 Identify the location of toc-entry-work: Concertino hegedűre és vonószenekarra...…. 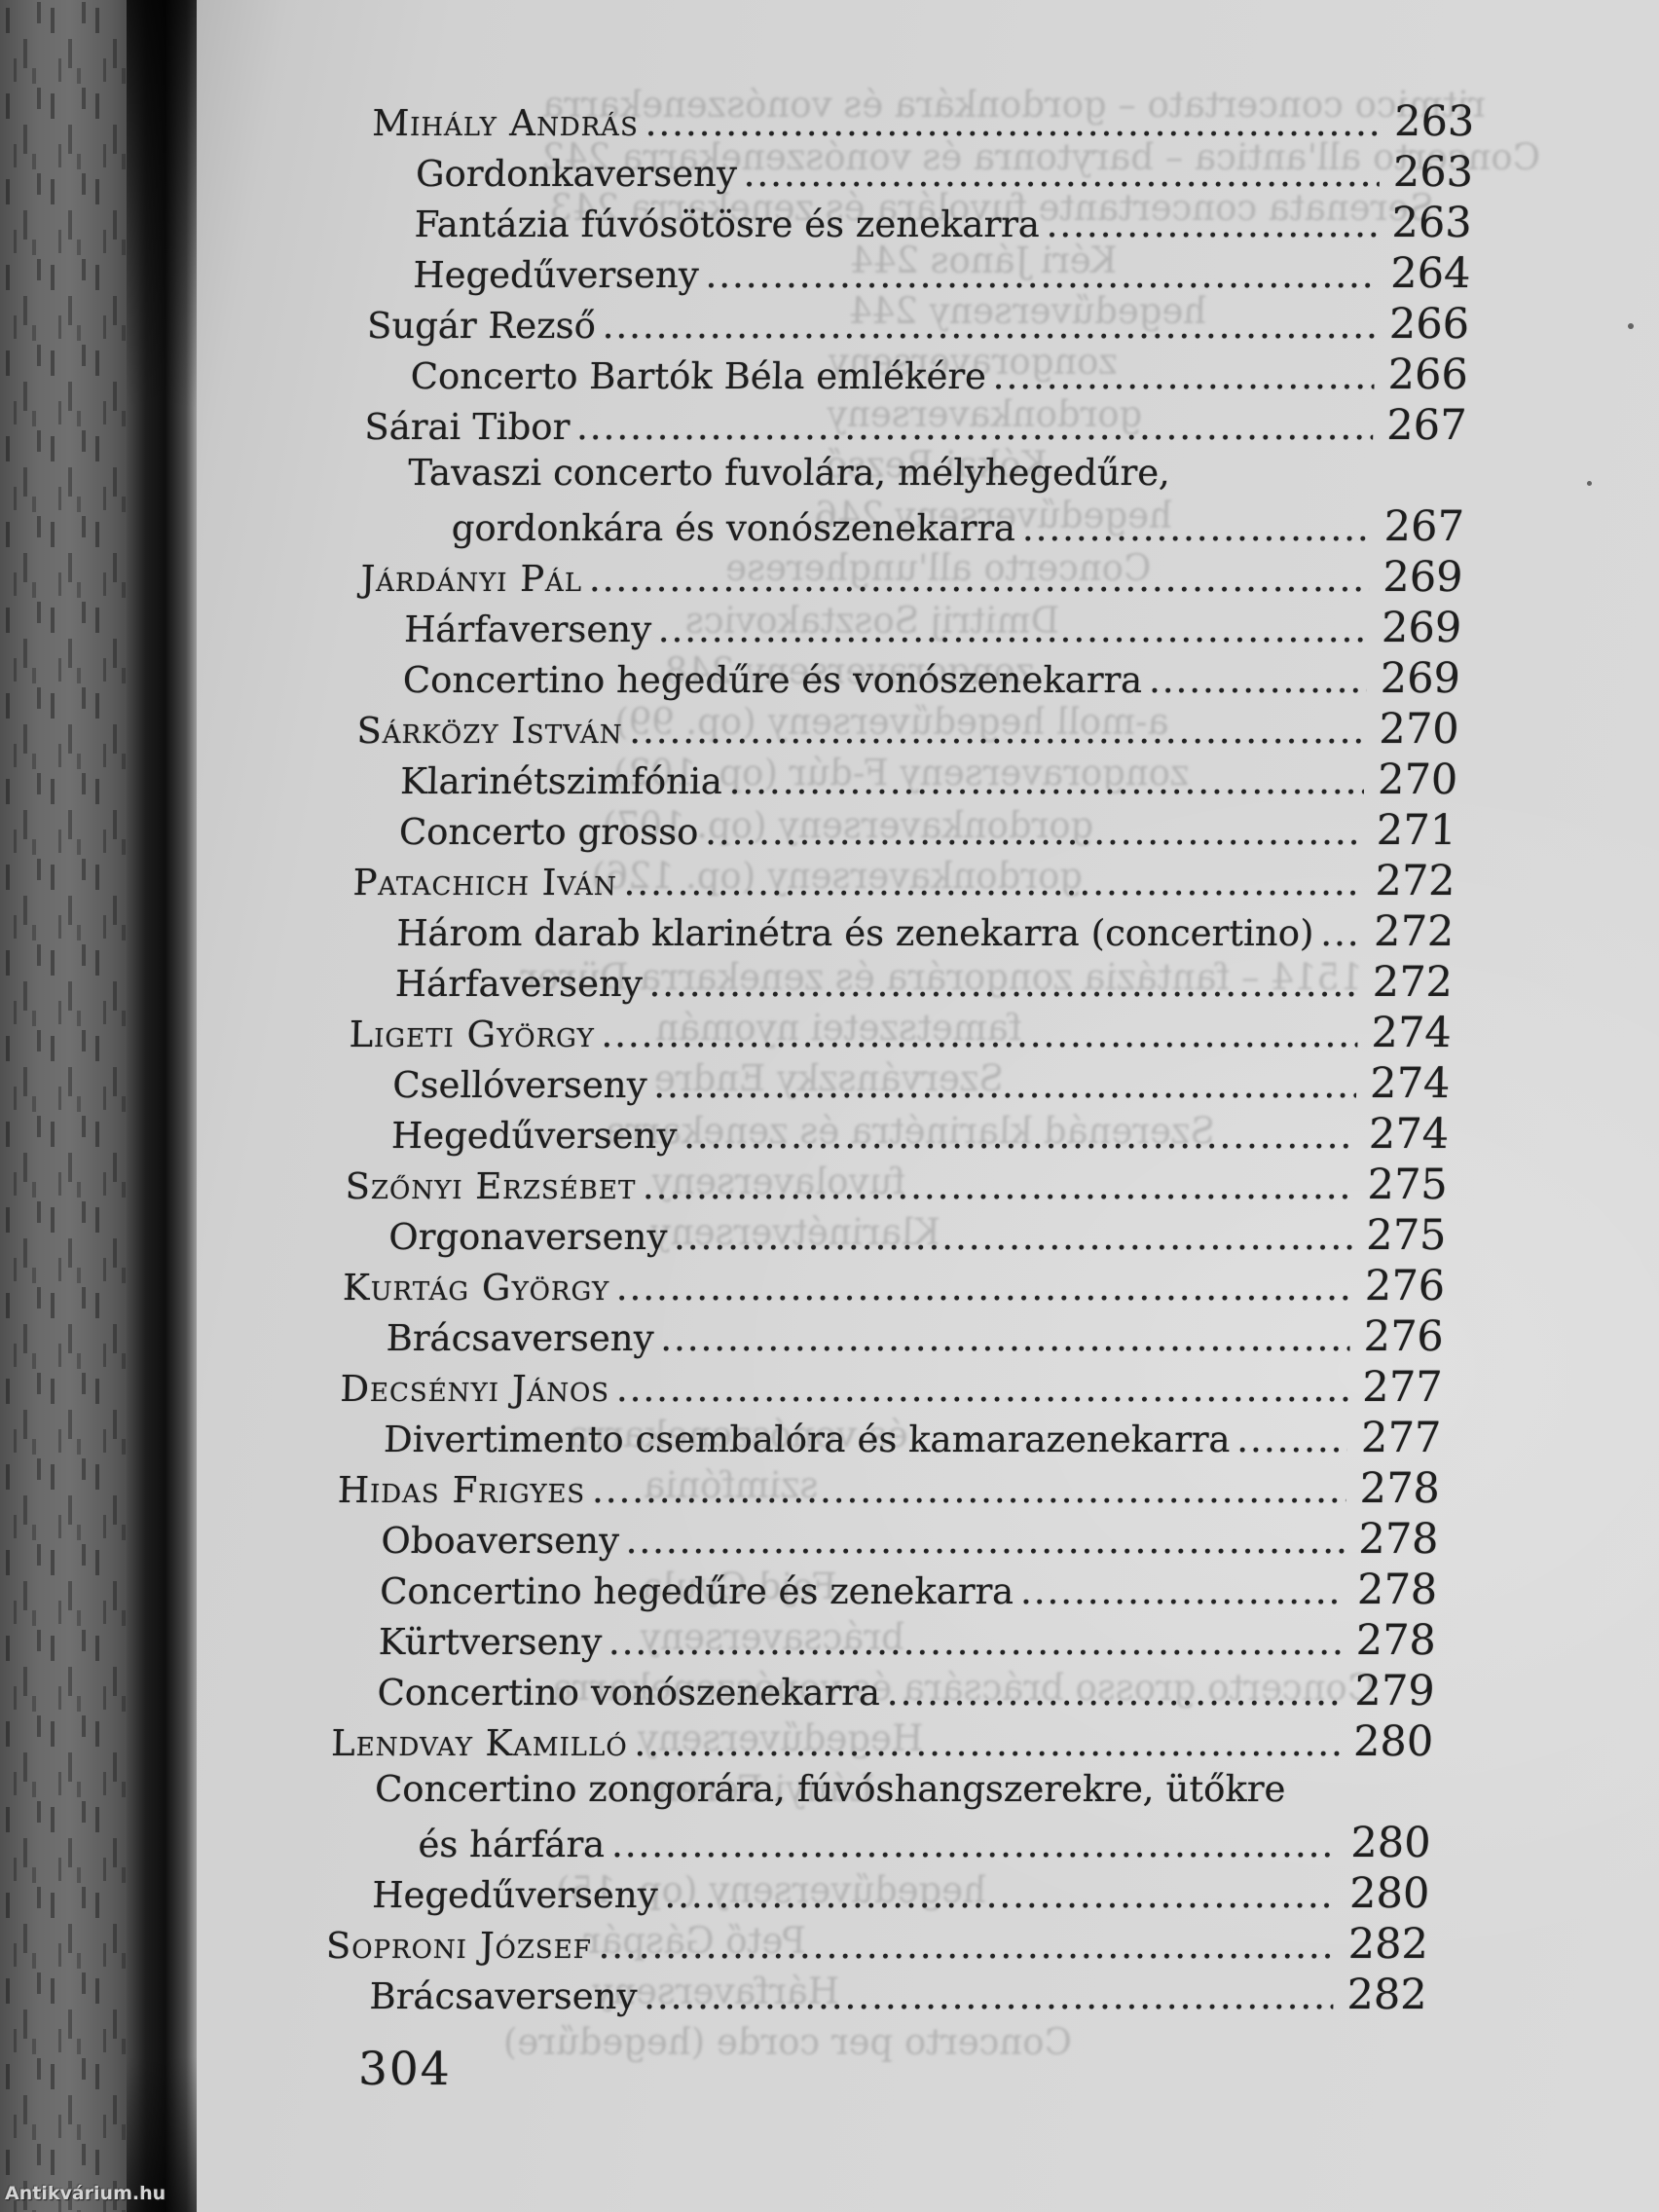
(908, 679).